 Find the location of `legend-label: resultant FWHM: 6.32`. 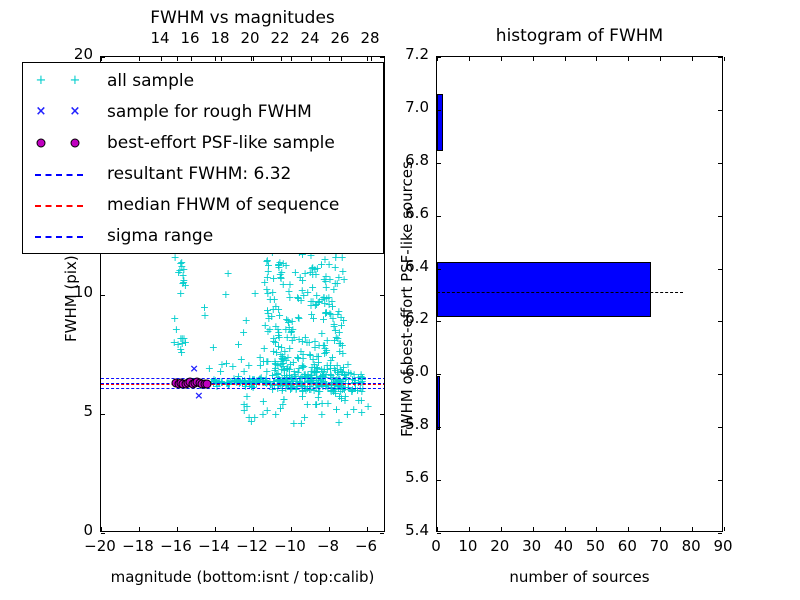

legend-label: resultant FWHM: 6.32 is located at coordinates (199, 174).